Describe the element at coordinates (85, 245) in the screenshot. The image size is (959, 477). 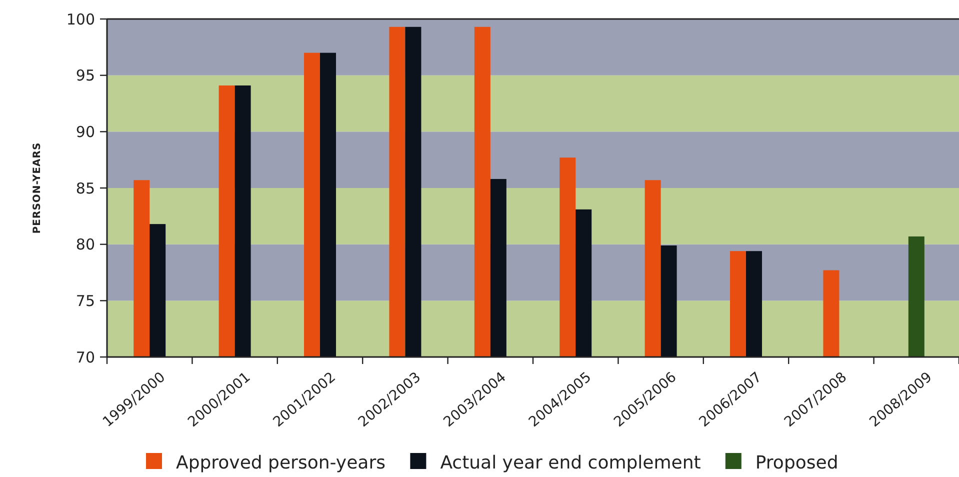
I see `y-tick-label: 80` at that location.